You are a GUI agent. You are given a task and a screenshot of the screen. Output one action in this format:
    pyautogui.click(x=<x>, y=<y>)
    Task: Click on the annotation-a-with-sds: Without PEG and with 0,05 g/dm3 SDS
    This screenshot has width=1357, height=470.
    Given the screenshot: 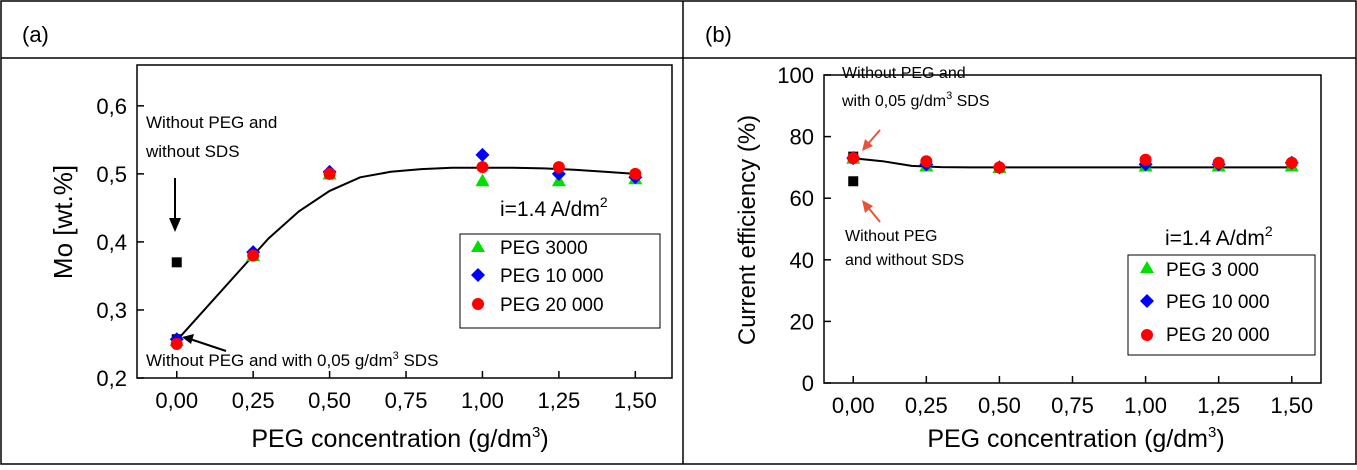 What is the action you would take?
    pyautogui.click(x=292, y=360)
    